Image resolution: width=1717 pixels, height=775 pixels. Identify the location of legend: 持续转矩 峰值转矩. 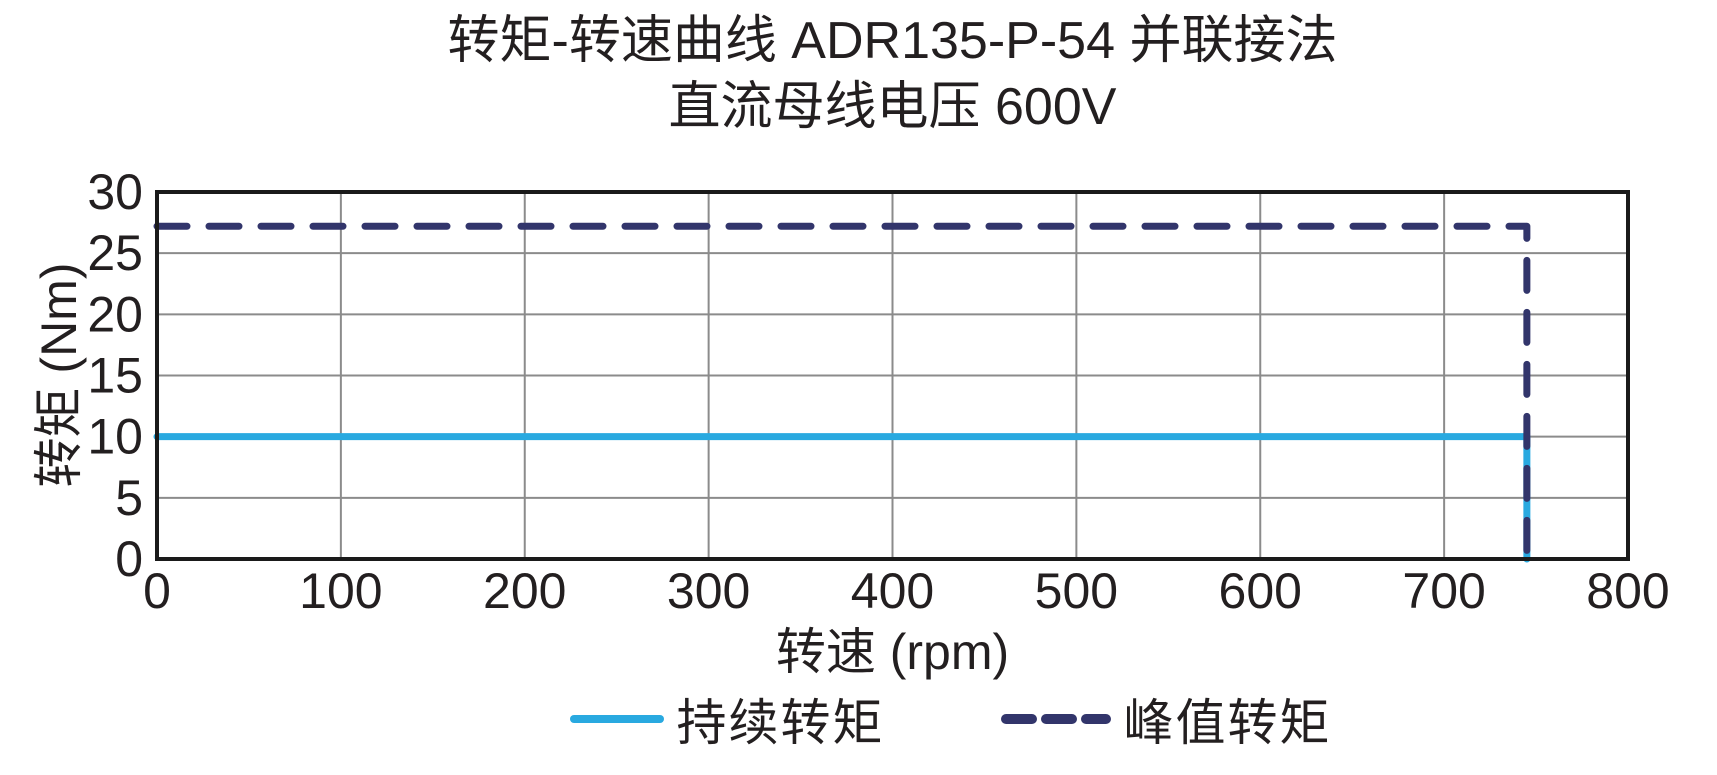
(892, 719).